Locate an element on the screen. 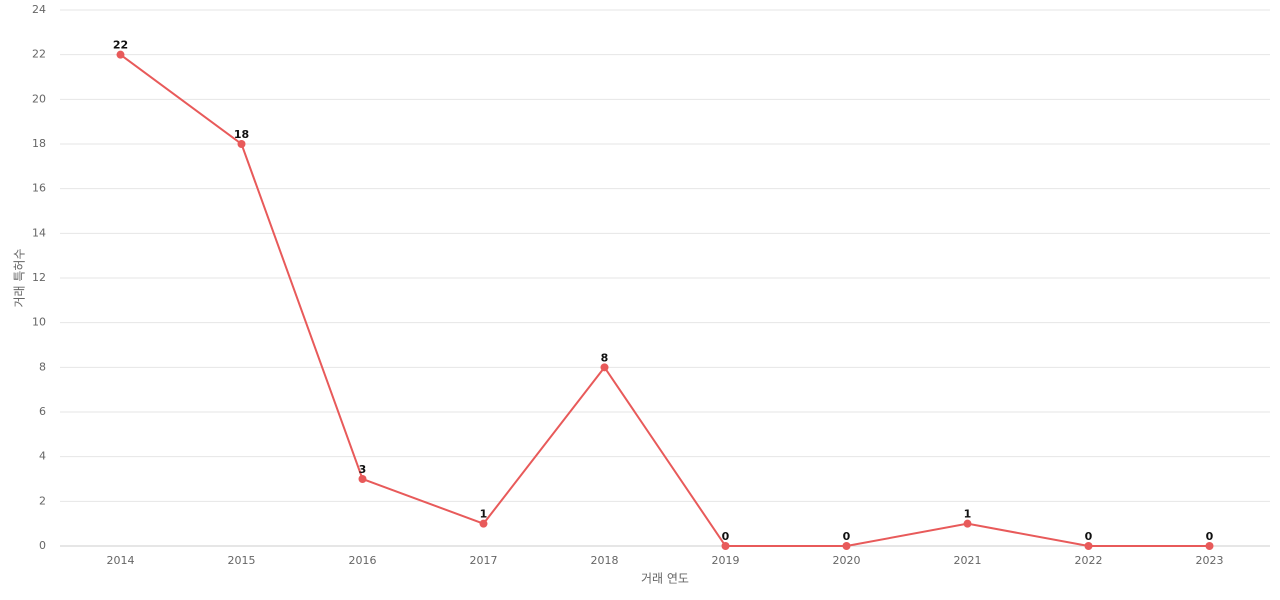 The image size is (1280, 600). x-tick-label: 2015 is located at coordinates (242, 560).